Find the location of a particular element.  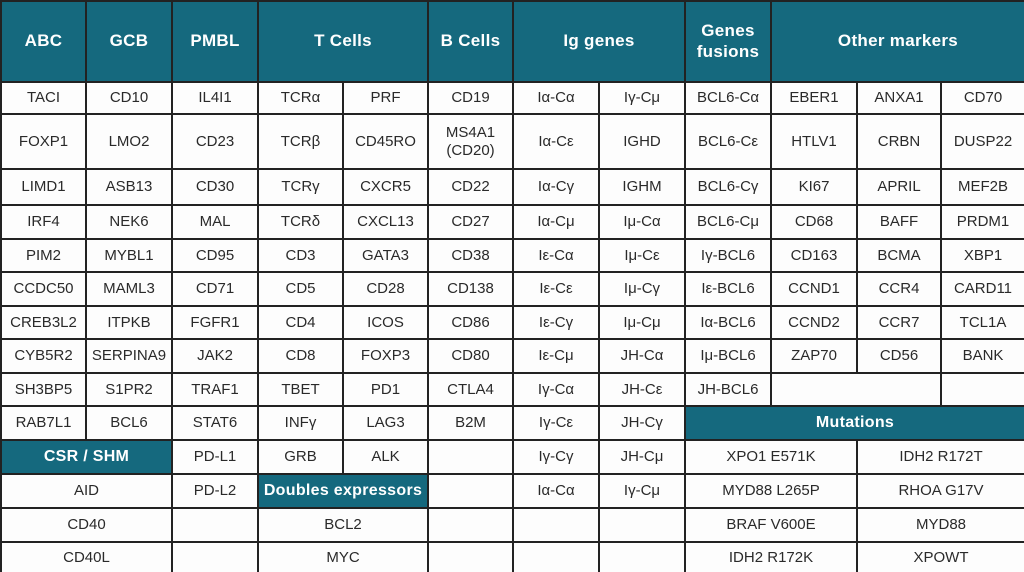

marker-cell: JAK2 is located at coordinates (215, 356).